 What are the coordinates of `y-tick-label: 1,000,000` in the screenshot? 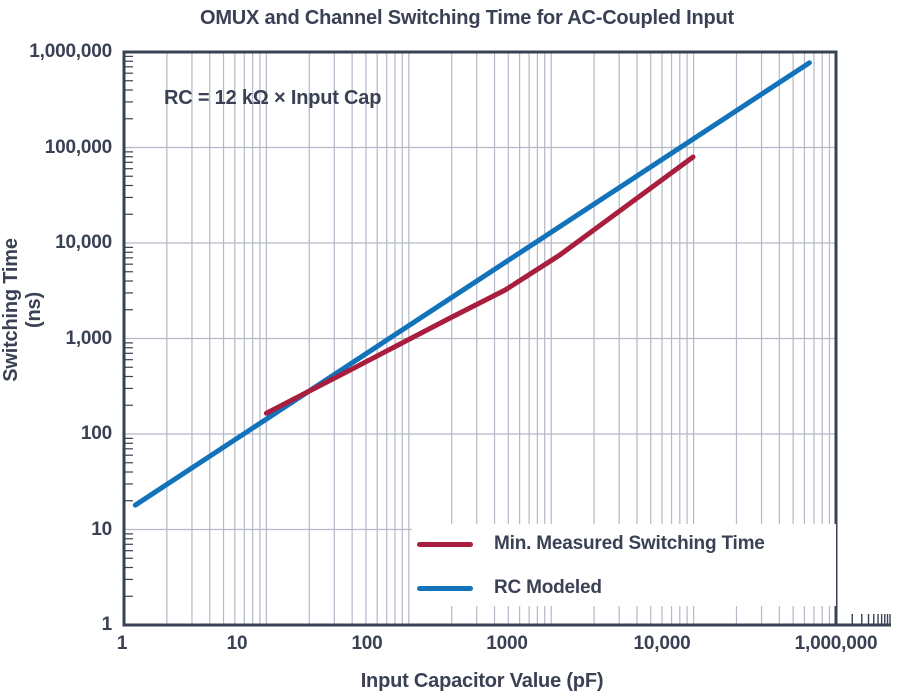 It's located at (70, 51).